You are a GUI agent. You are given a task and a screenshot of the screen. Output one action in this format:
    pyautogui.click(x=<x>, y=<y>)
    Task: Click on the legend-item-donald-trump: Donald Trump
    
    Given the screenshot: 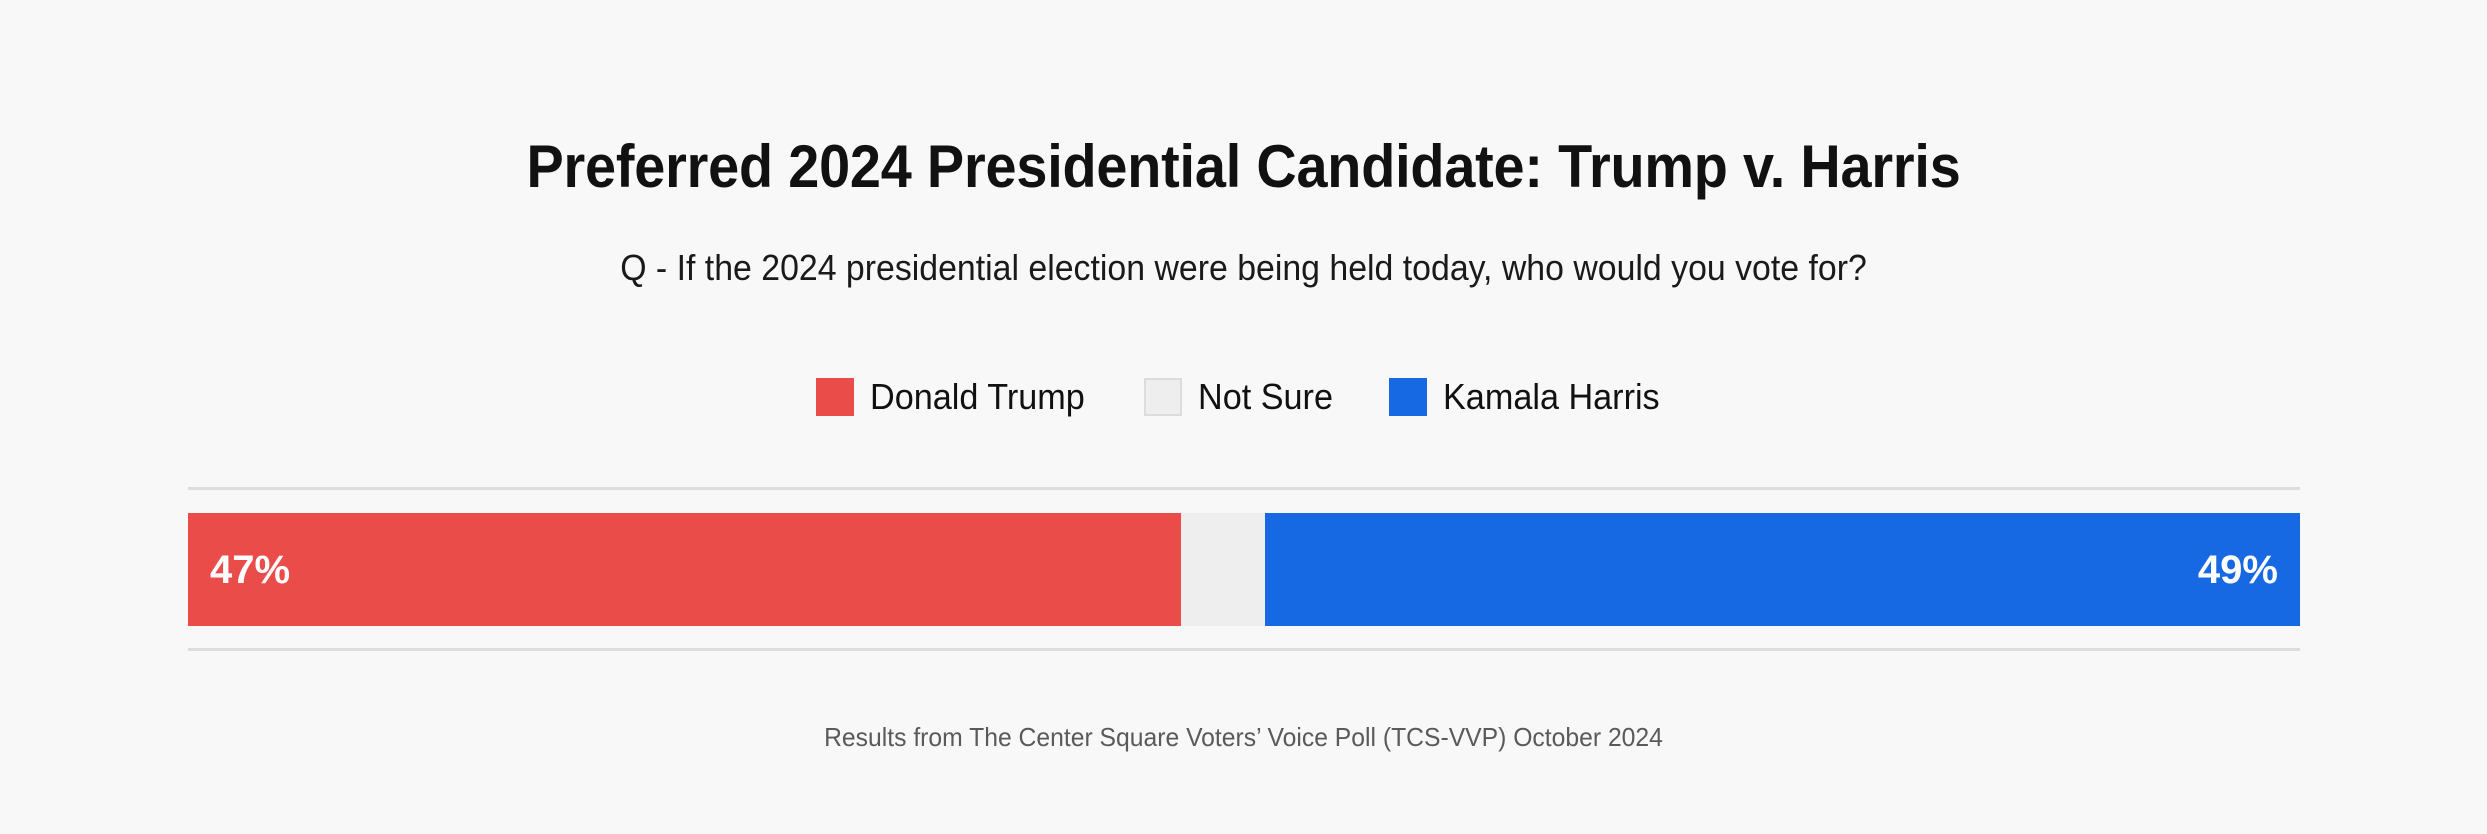 What is the action you would take?
    pyautogui.click(x=956, y=397)
    